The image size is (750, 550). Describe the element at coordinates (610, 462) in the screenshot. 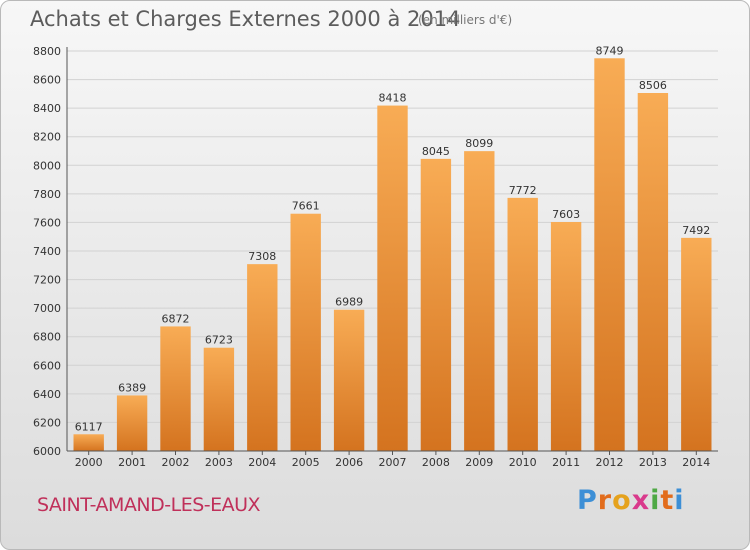

I see `x-tick-label: 2012` at that location.